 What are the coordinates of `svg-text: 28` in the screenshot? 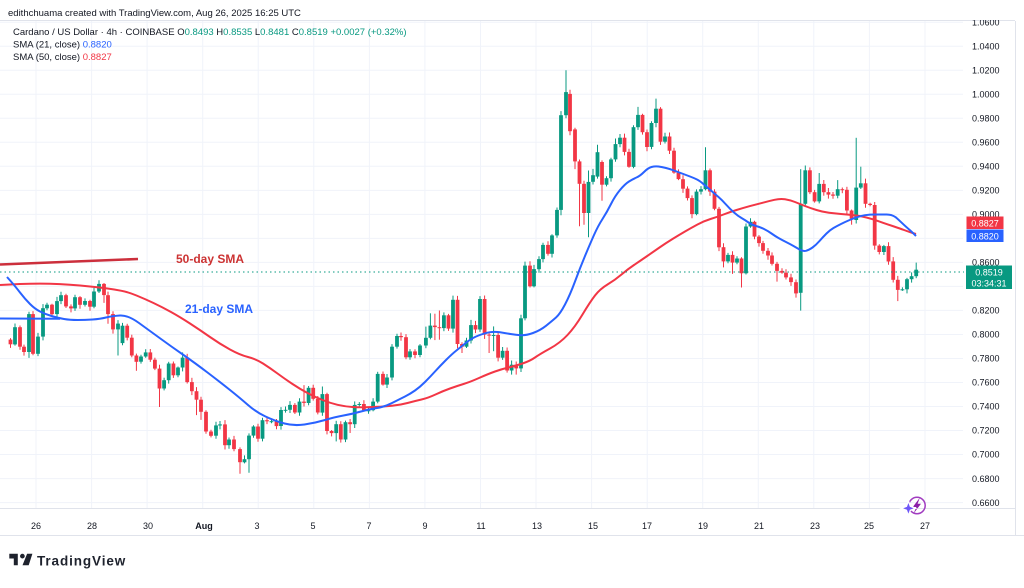 It's located at (92, 526).